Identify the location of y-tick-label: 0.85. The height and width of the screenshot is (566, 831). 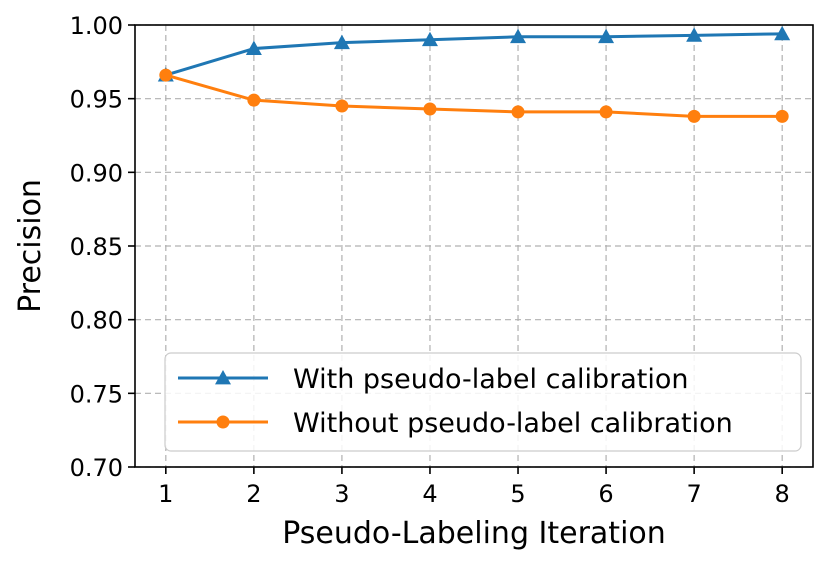
(96, 247).